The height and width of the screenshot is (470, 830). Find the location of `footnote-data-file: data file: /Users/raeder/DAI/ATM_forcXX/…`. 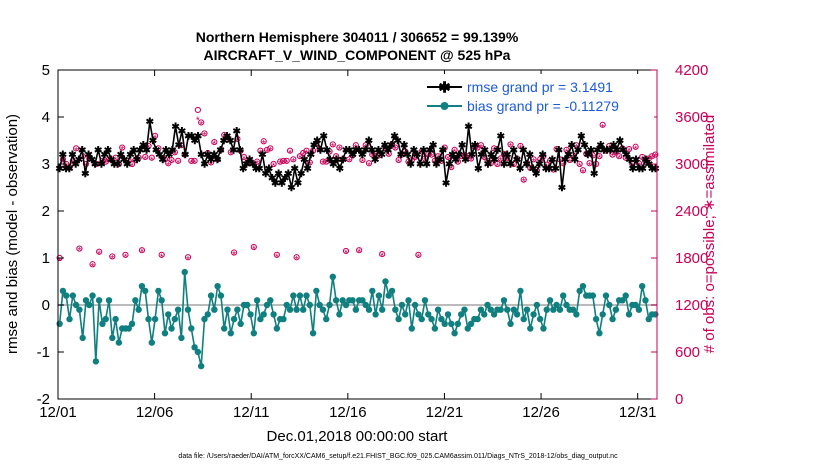

footnote-data-file: data file: /Users/raeder/DAI/ATM_forcXX/… is located at coordinates (398, 456).